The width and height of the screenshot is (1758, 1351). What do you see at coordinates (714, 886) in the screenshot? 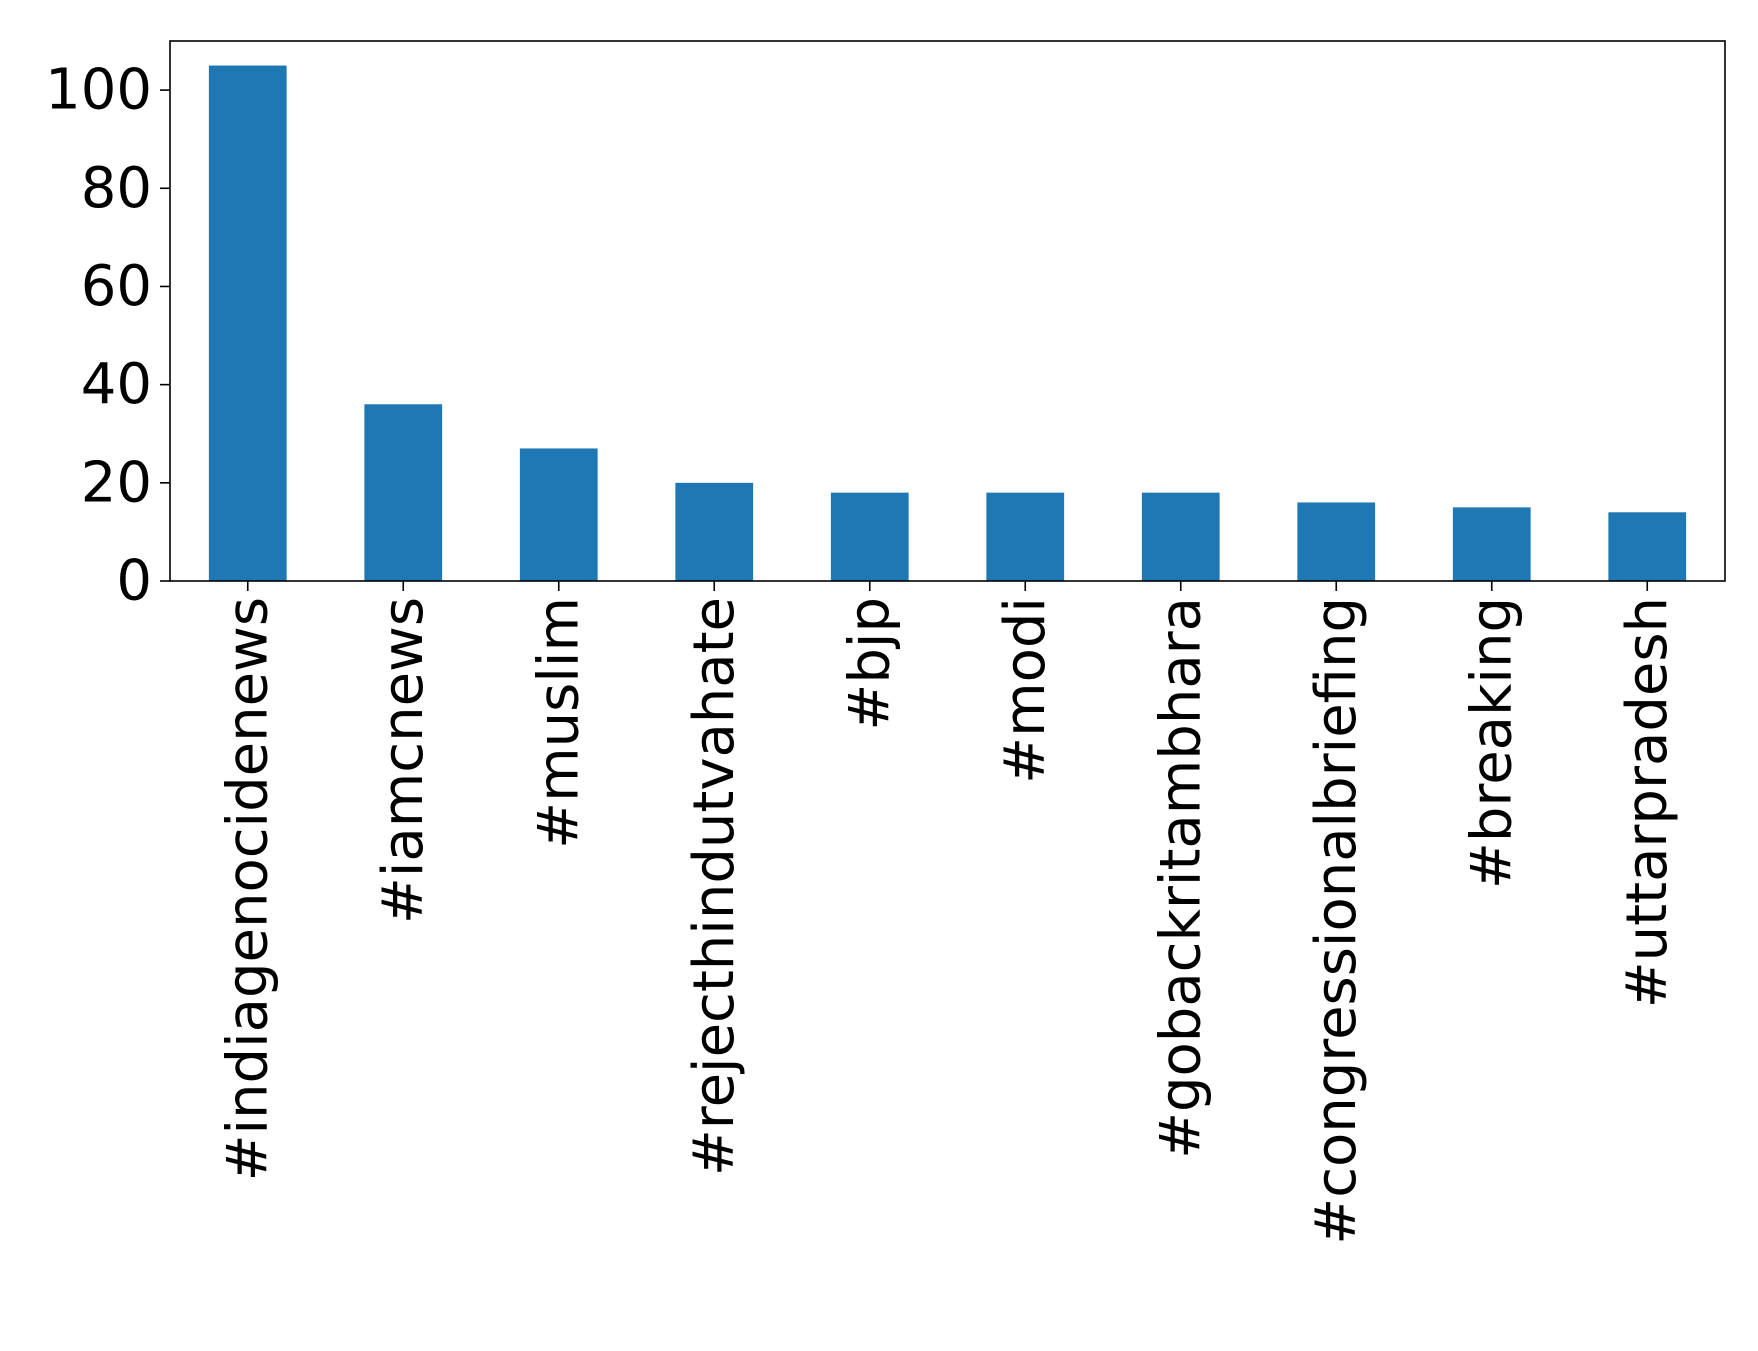
I see `x-tick-label: #rejecthindutvahate` at bounding box center [714, 886].